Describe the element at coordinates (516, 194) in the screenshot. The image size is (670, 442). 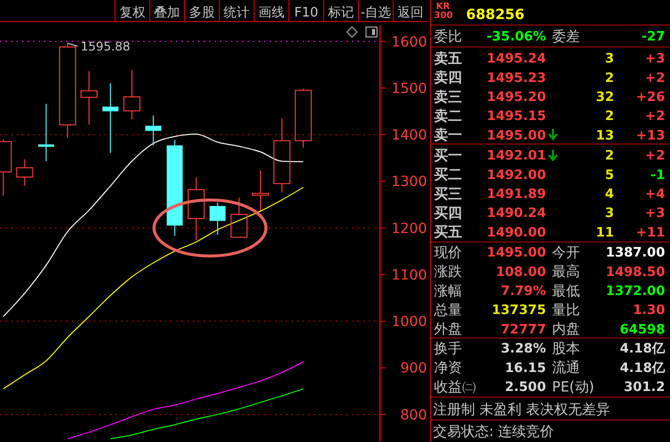
I see `text: 1491.89` at that location.